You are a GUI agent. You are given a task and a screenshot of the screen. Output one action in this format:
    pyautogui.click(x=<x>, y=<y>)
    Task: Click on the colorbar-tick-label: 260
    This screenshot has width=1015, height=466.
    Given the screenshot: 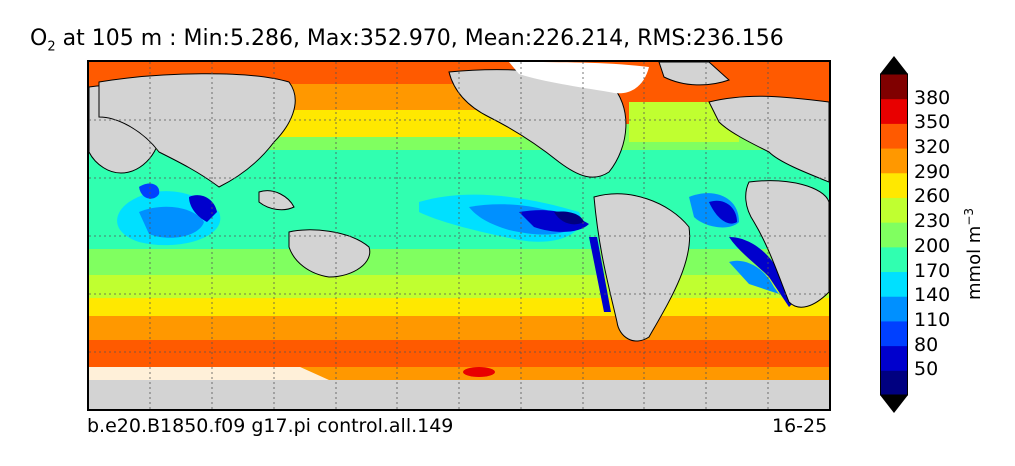 What is the action you would take?
    pyautogui.click(x=932, y=196)
    